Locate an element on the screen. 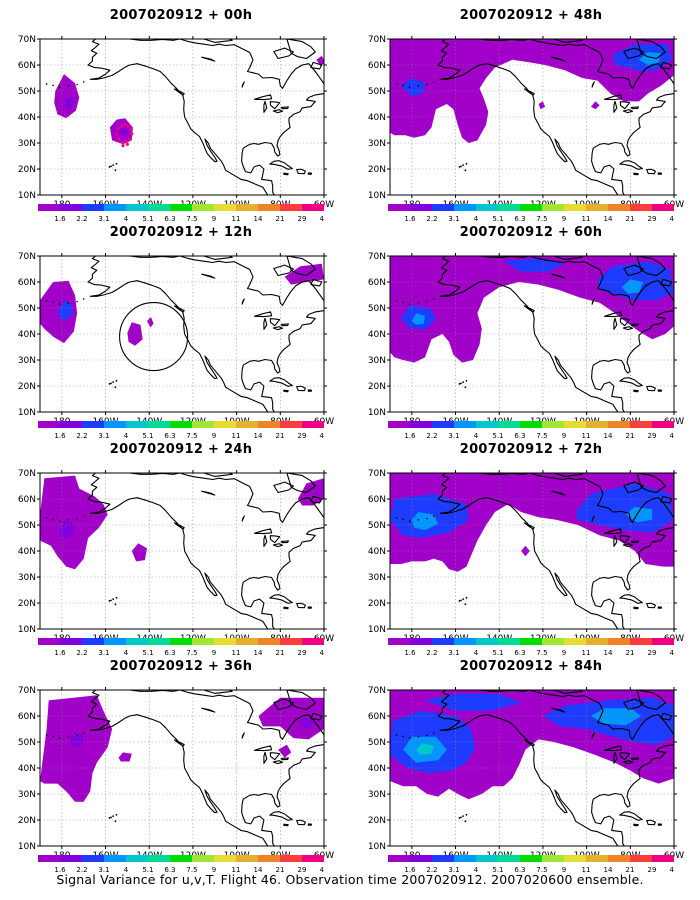 Image resolution: width=700 pixels, height=900 pixels. colorbar-level-label: 3.1 is located at coordinates (453, 219).